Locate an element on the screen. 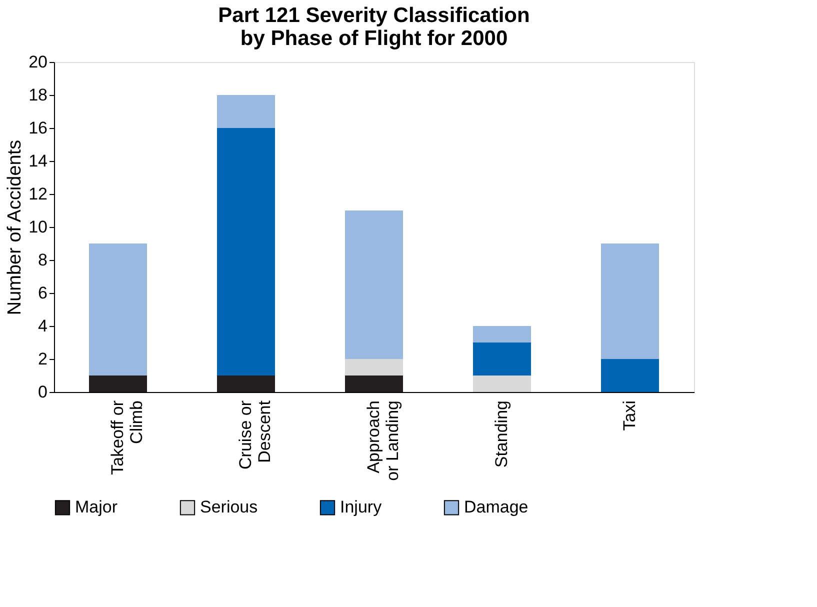 The image size is (817, 607). x-tick-label: Approach or Landing is located at coordinates (383, 440).